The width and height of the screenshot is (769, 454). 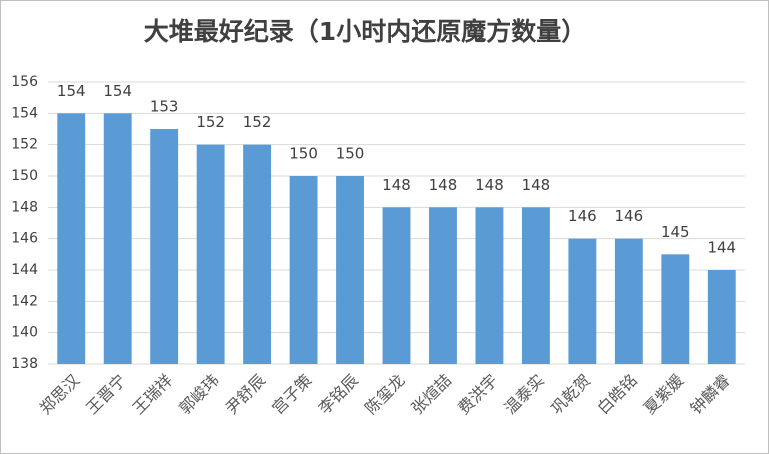 What do you see at coordinates (24, 176) in the screenshot?
I see `y-tick-label: 150` at bounding box center [24, 176].